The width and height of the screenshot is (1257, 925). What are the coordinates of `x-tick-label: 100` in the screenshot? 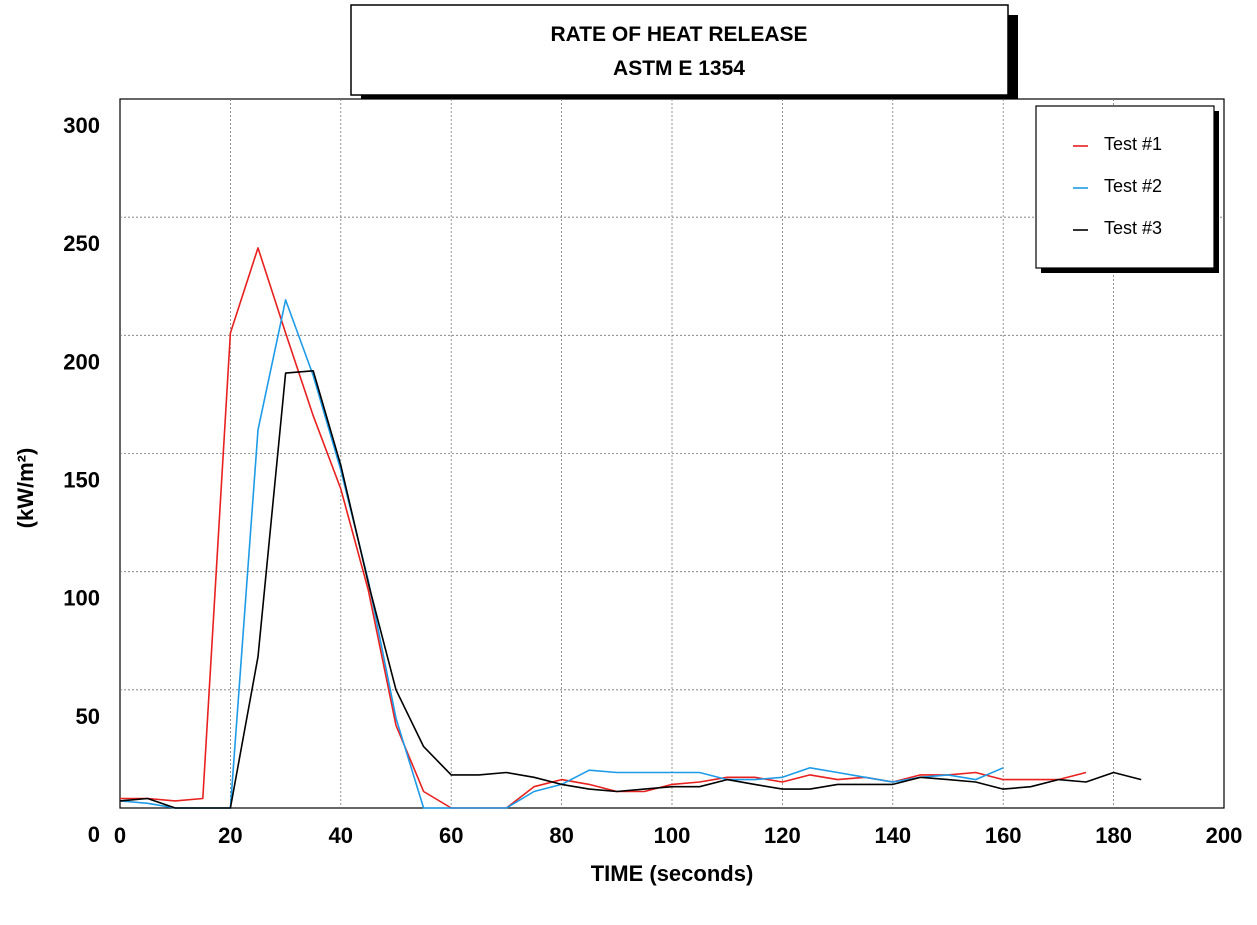 It's located at (672, 835).